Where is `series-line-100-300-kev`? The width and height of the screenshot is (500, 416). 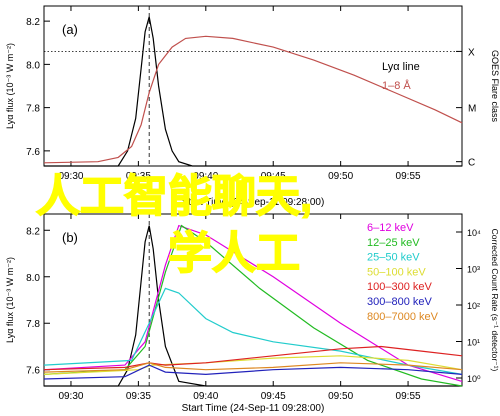 series-line-100-300-kev is located at coordinates (253, 358).